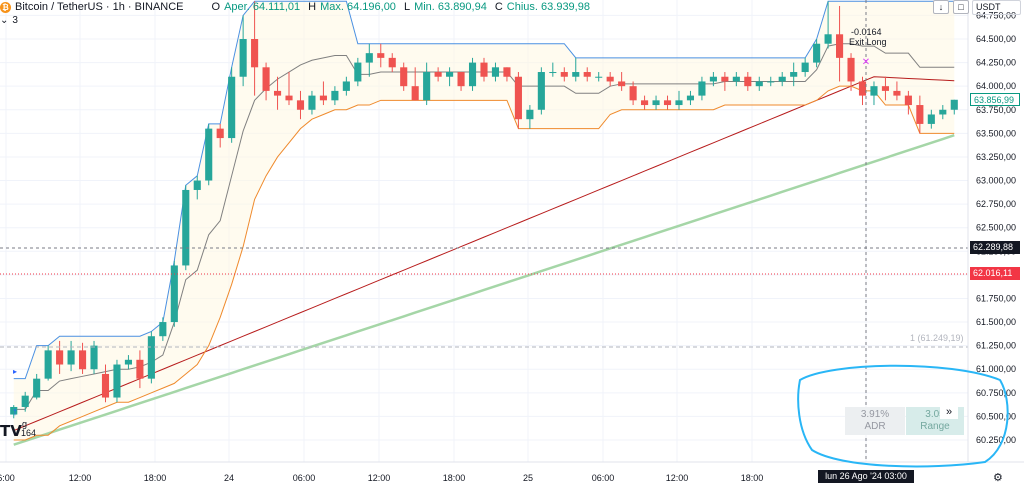 Image resolution: width=1024 pixels, height=493 pixels. What do you see at coordinates (996, 39) in the screenshot?
I see `y-tick-label: 64.500,00` at bounding box center [996, 39].